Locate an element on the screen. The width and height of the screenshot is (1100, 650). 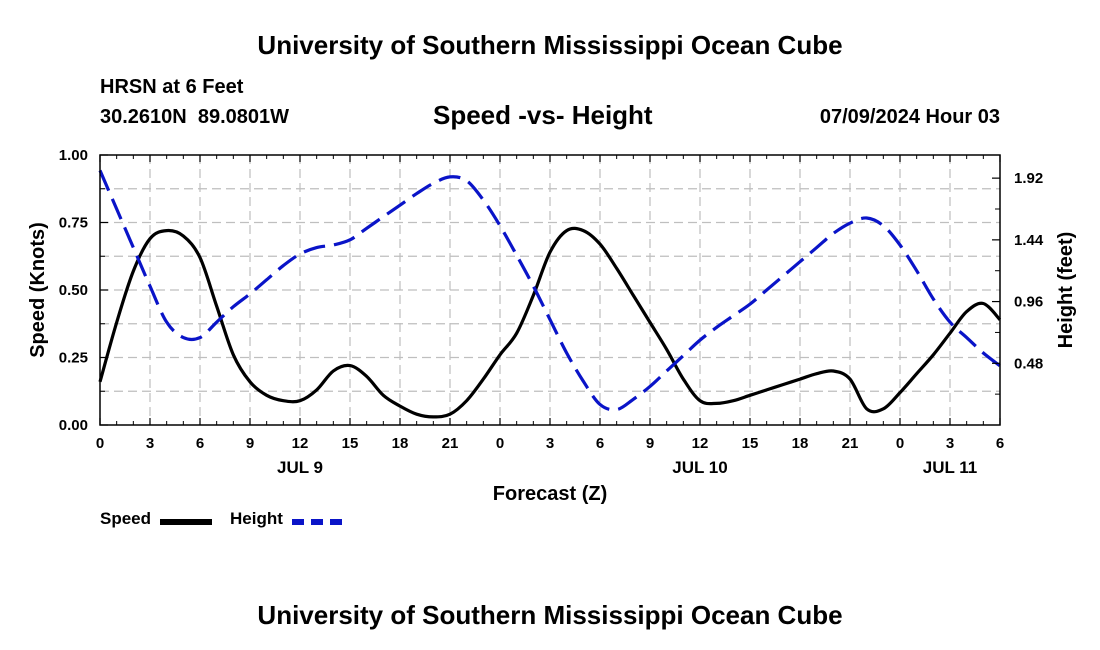
x-axis-title: Forecast (Z) is located at coordinates (550, 494).